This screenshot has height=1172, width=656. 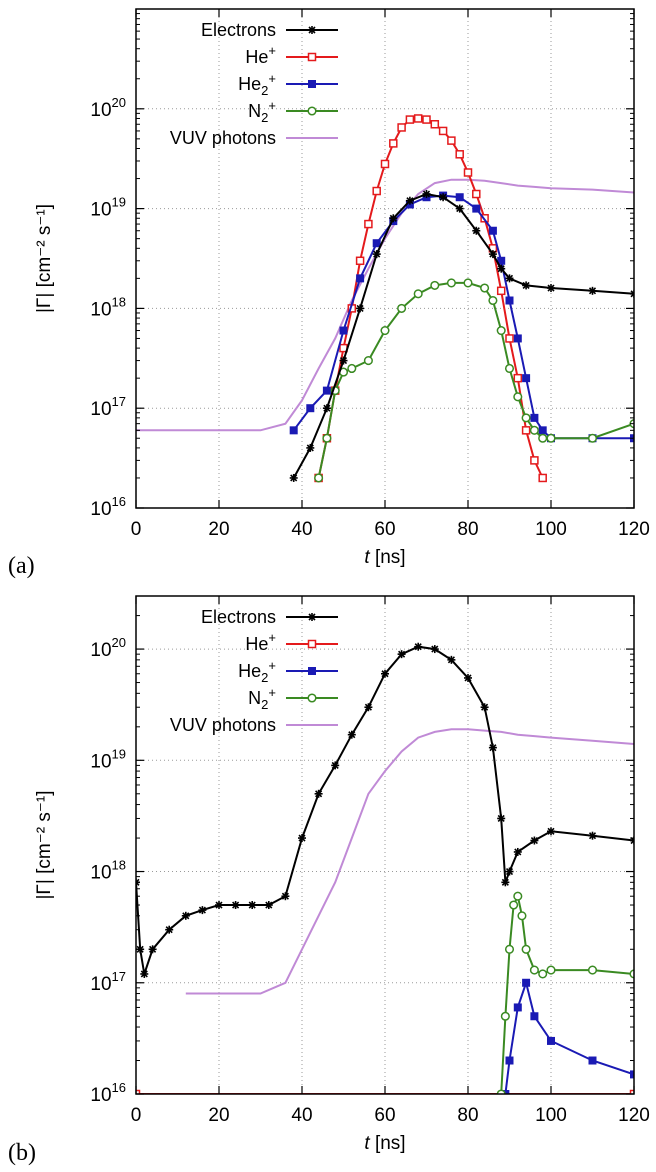 I want to click on legend-label-vuv-photons: VUV photons, so click(x=223, y=138).